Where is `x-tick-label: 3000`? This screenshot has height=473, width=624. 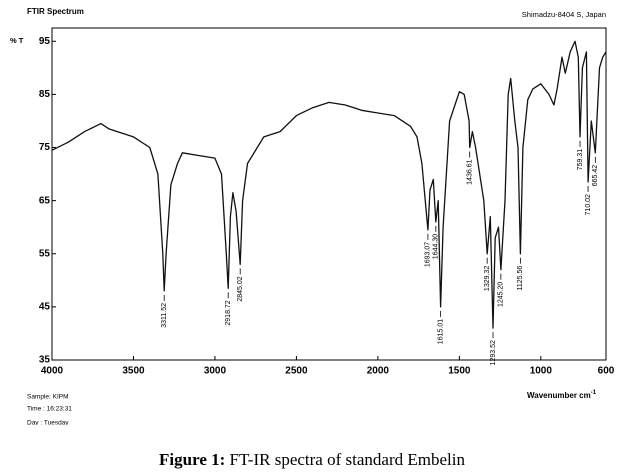
x-tick-label: 3000 is located at coordinates (215, 371).